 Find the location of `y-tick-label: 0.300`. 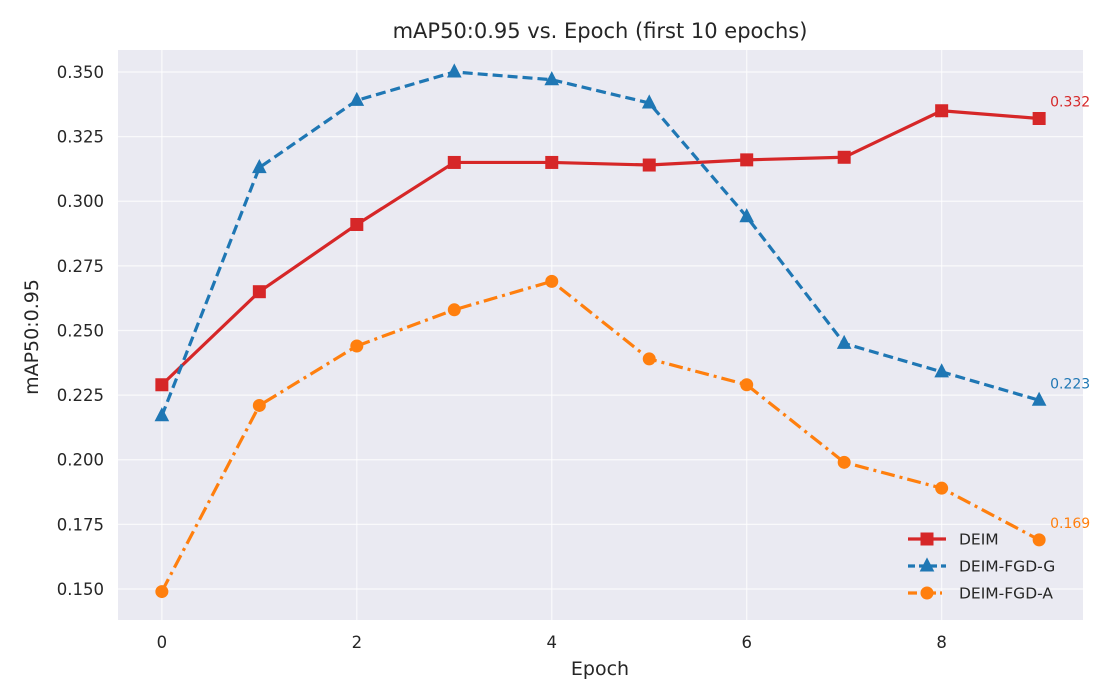

y-tick-label: 0.300 is located at coordinates (80, 201).